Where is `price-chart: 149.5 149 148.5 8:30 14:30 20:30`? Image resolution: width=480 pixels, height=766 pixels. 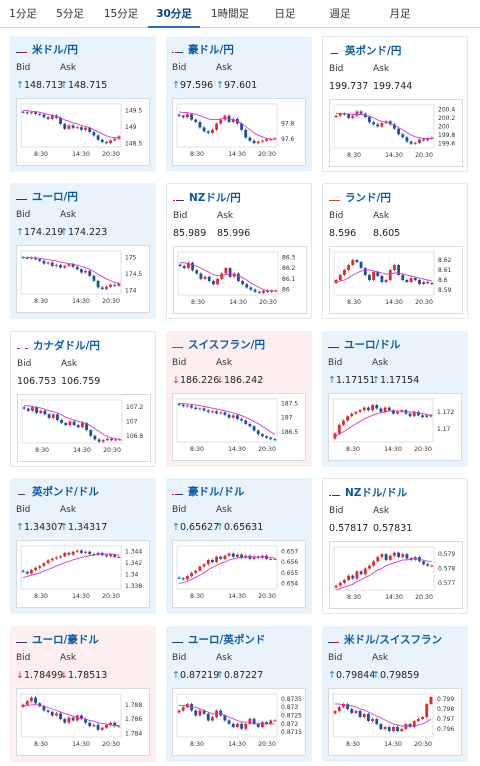 price-chart: 149.5 149 148.5 8:30 14:30 20:30 is located at coordinates (83, 132).